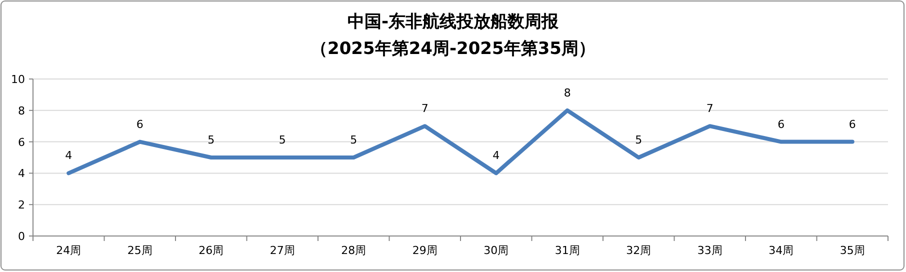 The width and height of the screenshot is (906, 272). I want to click on y-tick-label: 10, so click(18, 79).